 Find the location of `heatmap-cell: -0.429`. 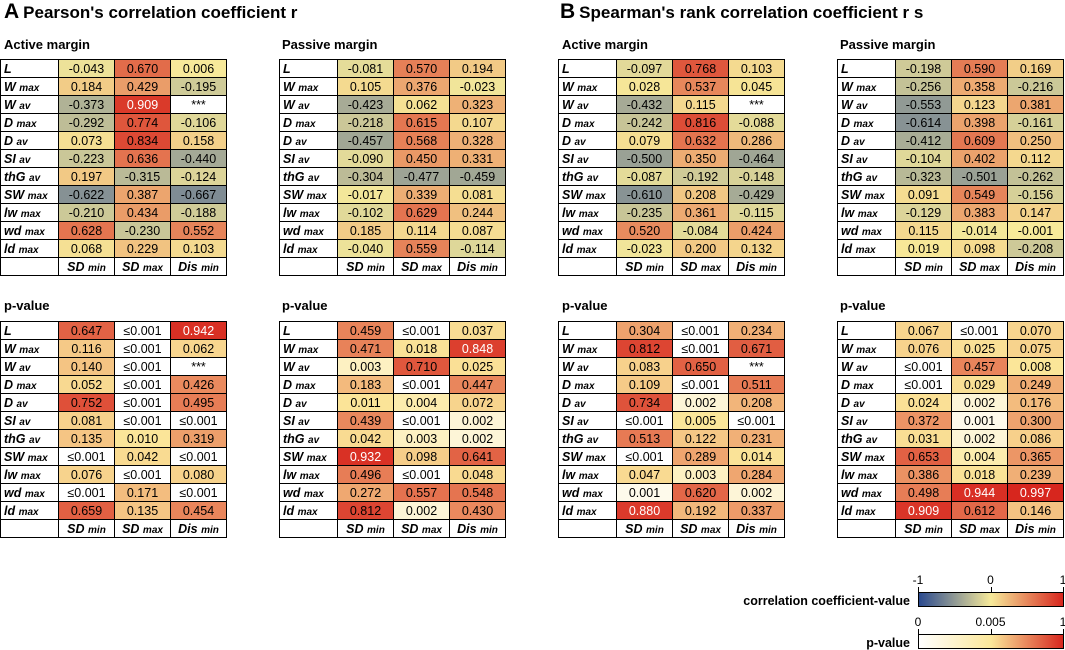

heatmap-cell: -0.429 is located at coordinates (756, 194).